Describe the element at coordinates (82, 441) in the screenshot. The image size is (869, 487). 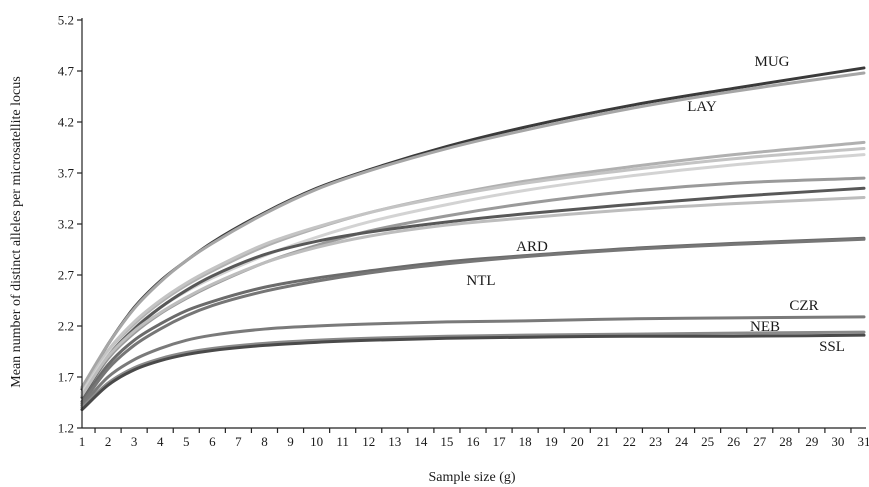
I see `x-tick-label: 1` at that location.